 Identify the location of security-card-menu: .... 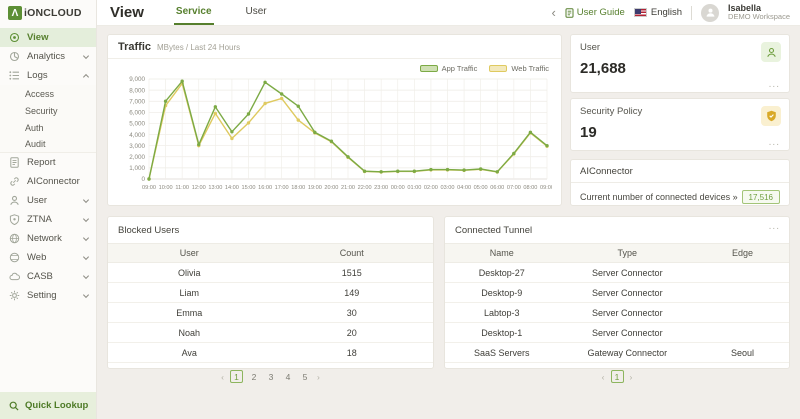
(774, 142).